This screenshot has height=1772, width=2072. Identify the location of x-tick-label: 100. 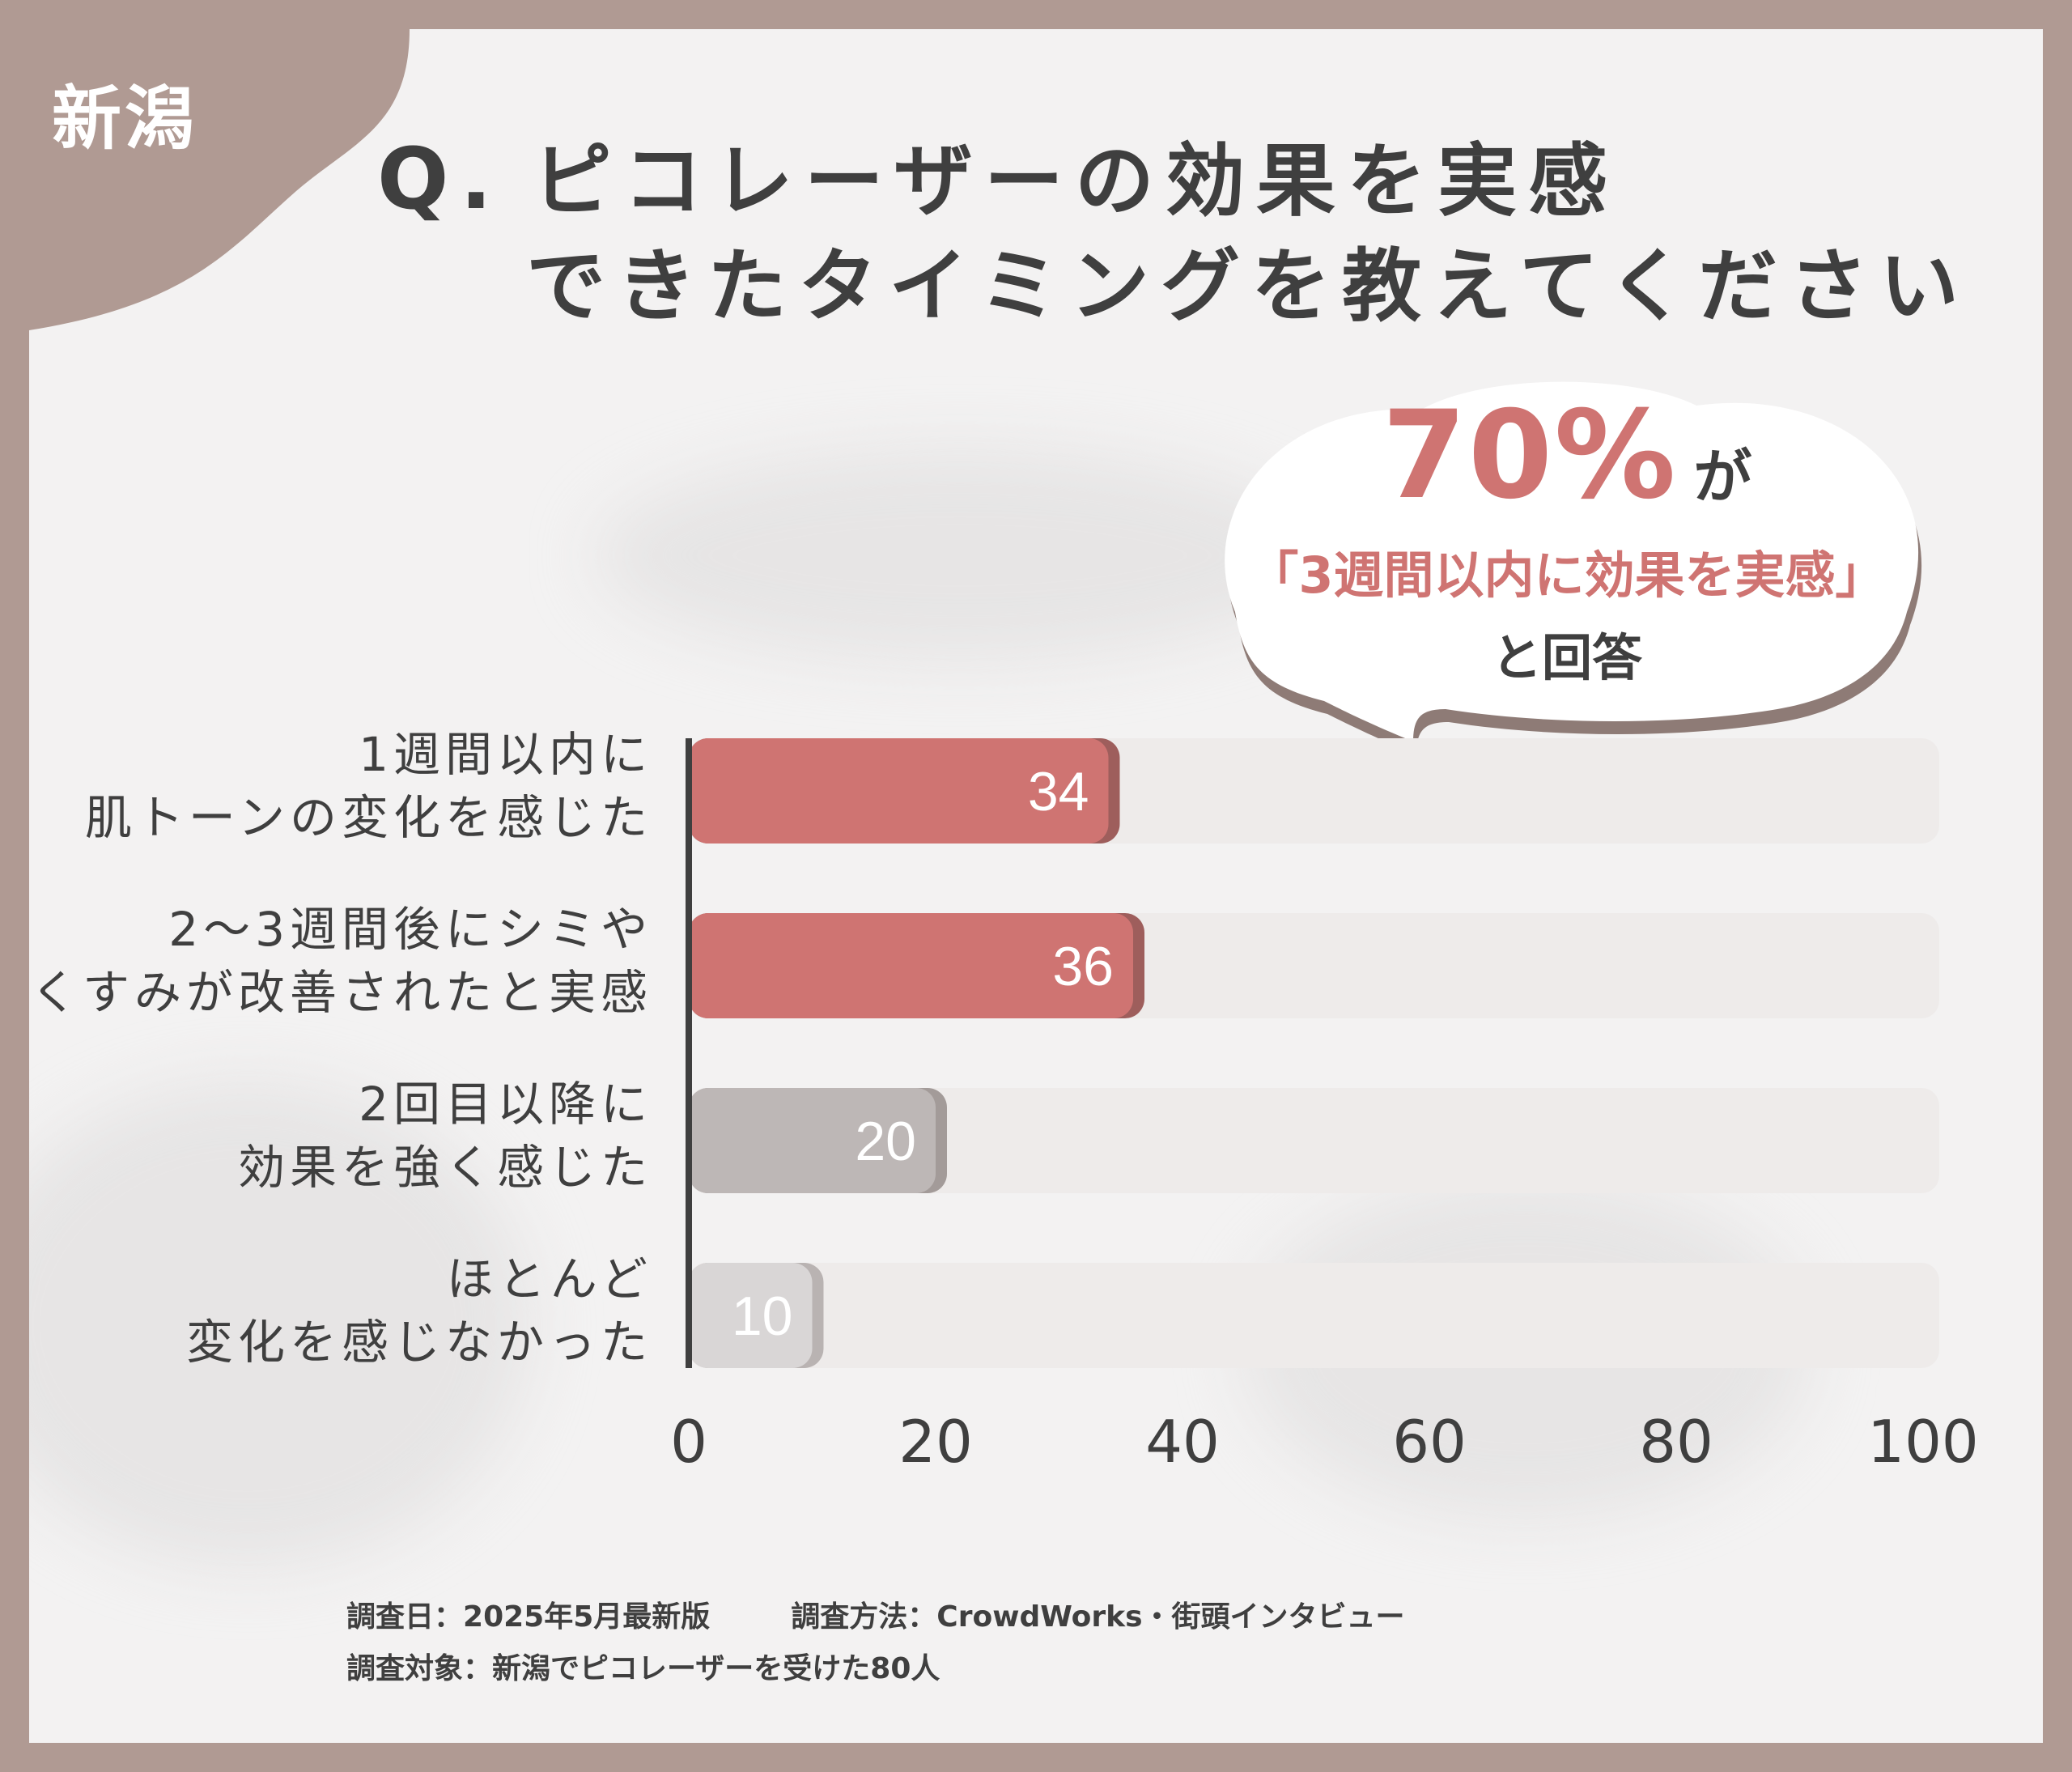
(1922, 1442).